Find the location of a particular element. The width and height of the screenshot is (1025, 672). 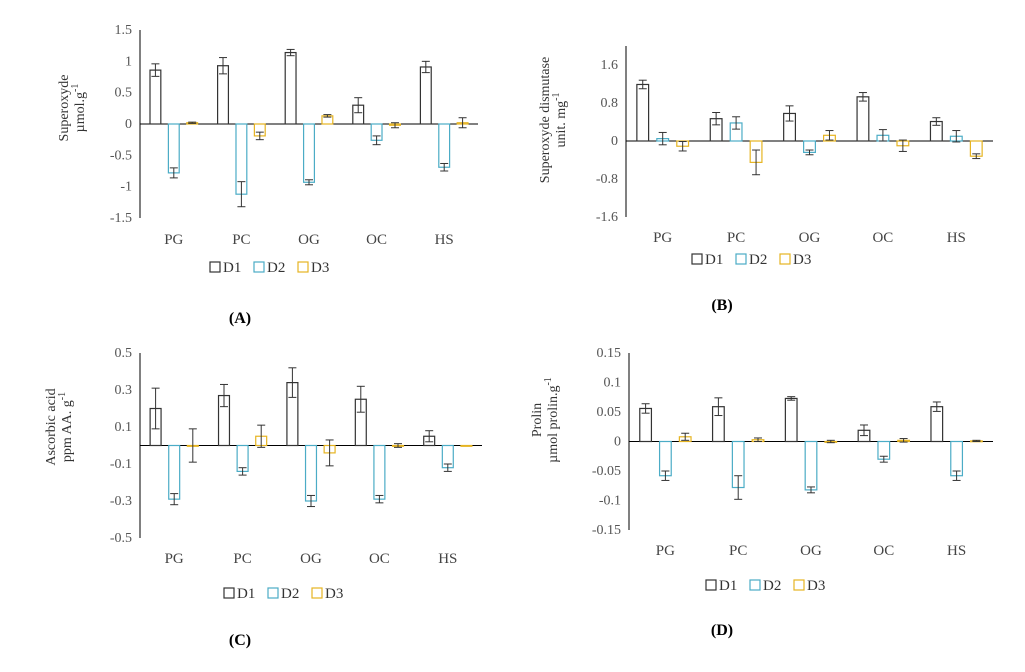

panel-label: (A) is located at coordinates (240, 318).